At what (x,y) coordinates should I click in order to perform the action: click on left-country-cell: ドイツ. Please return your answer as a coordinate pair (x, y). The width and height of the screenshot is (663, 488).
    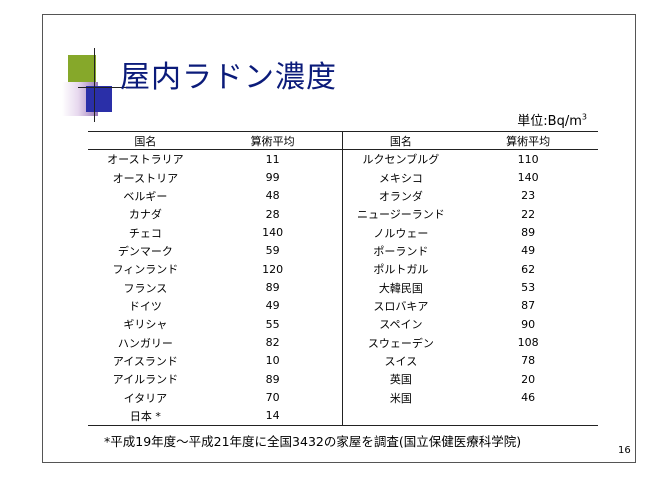
    Looking at the image, I should click on (145, 306).